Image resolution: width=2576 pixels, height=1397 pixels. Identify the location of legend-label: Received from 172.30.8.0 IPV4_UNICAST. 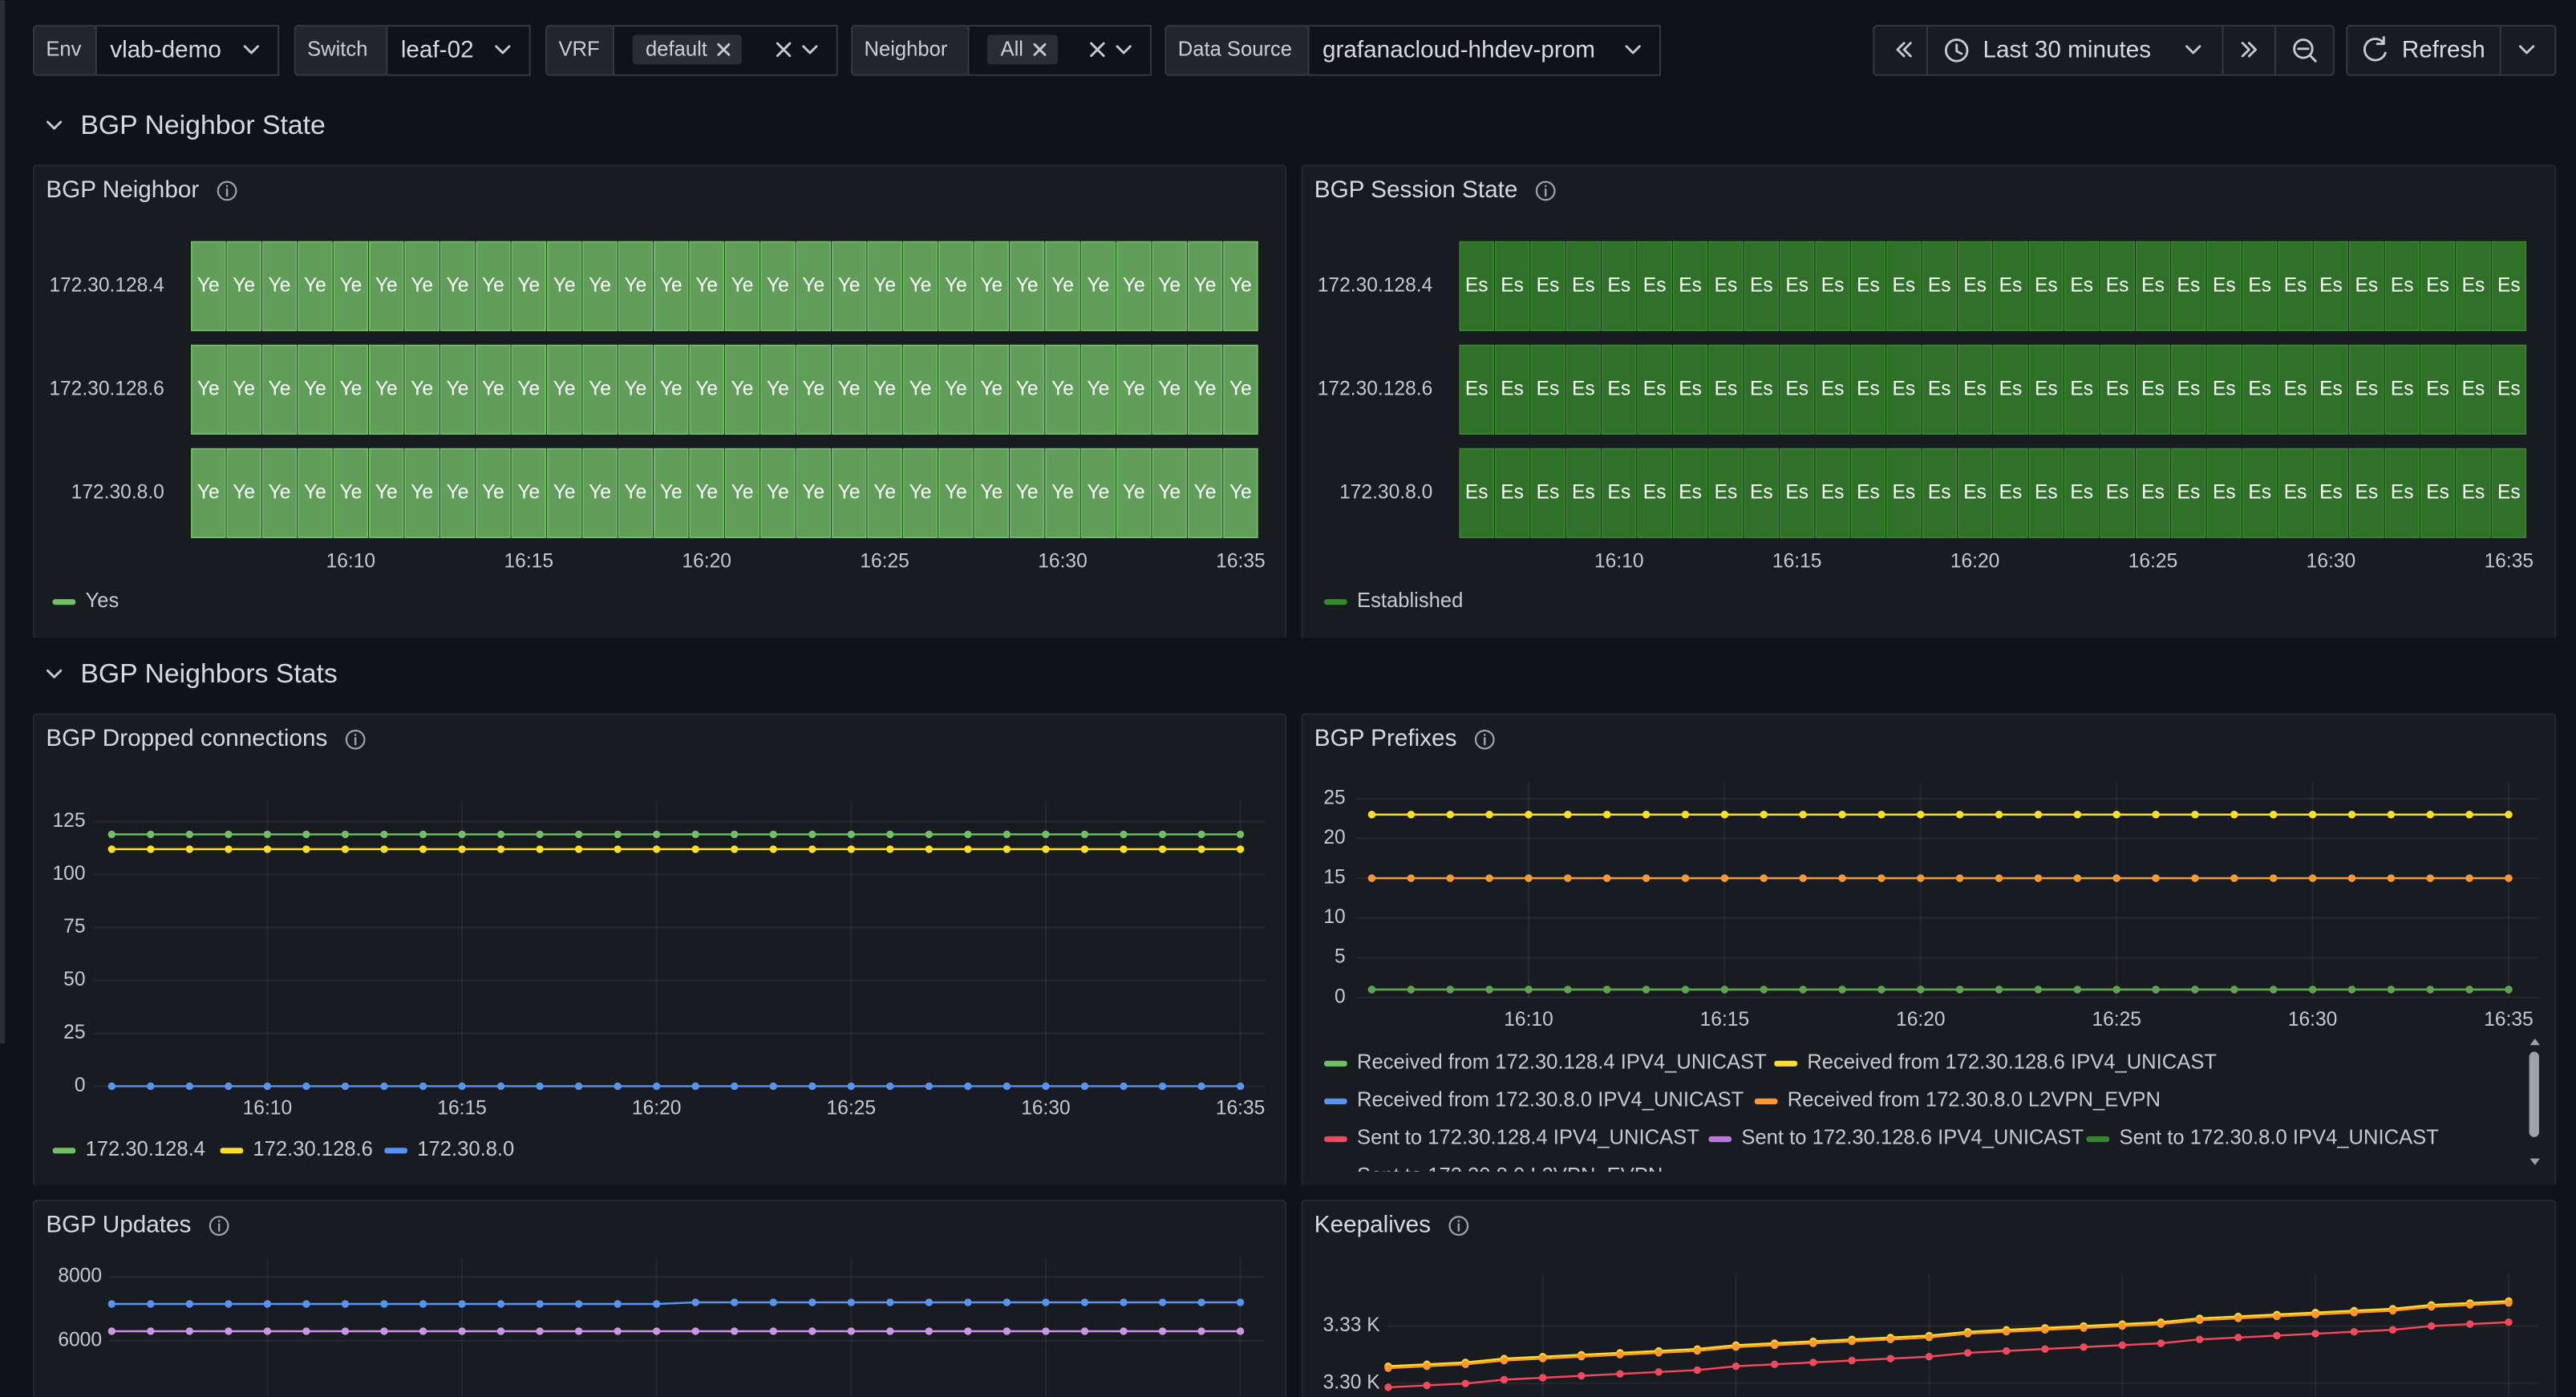
(1550, 1100).